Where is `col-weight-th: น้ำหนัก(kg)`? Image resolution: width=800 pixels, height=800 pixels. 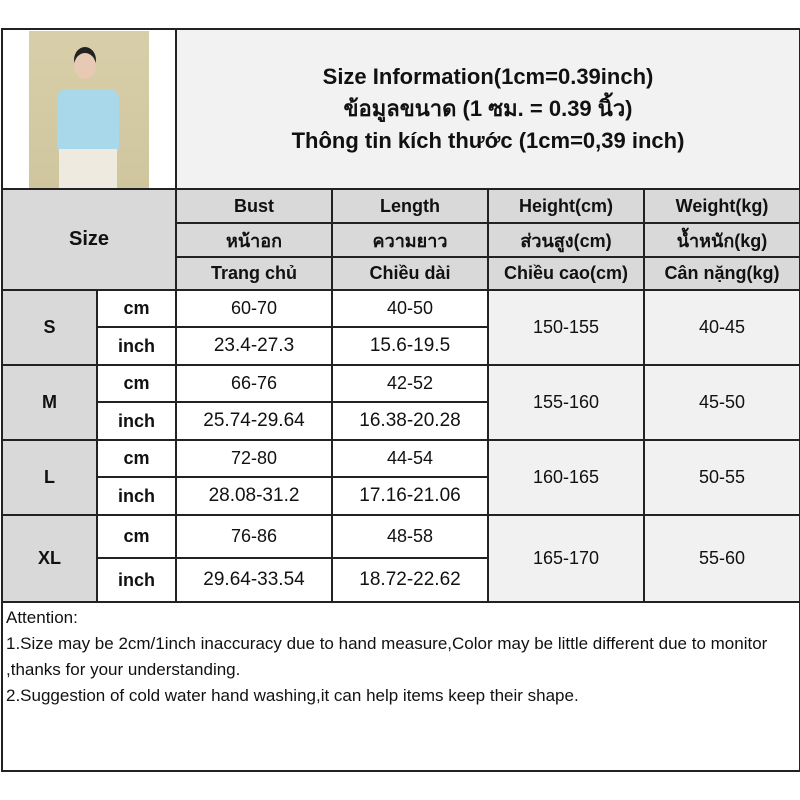
col-weight-th: น้ำหนัก(kg) is located at coordinates (721, 240).